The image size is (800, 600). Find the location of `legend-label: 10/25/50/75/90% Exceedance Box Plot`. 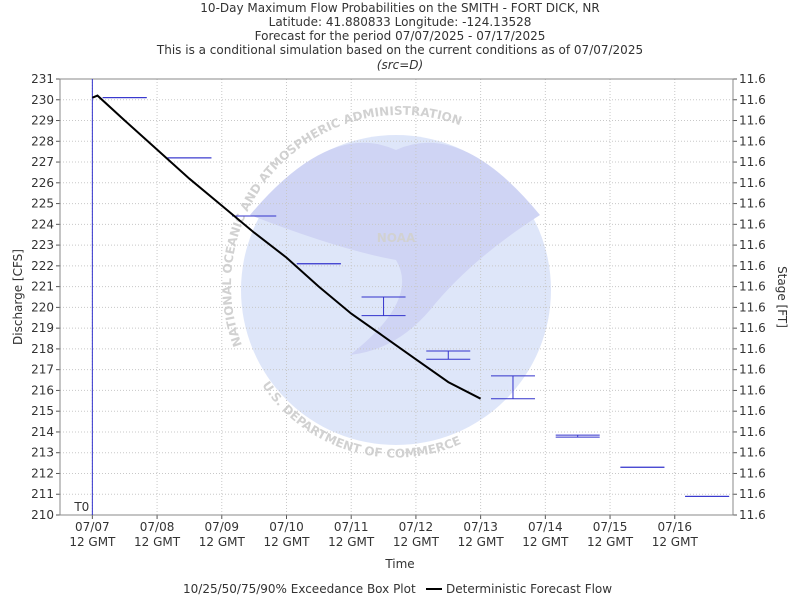

legend-label: 10/25/50/75/90% Exceedance Box Plot is located at coordinates (299, 589).